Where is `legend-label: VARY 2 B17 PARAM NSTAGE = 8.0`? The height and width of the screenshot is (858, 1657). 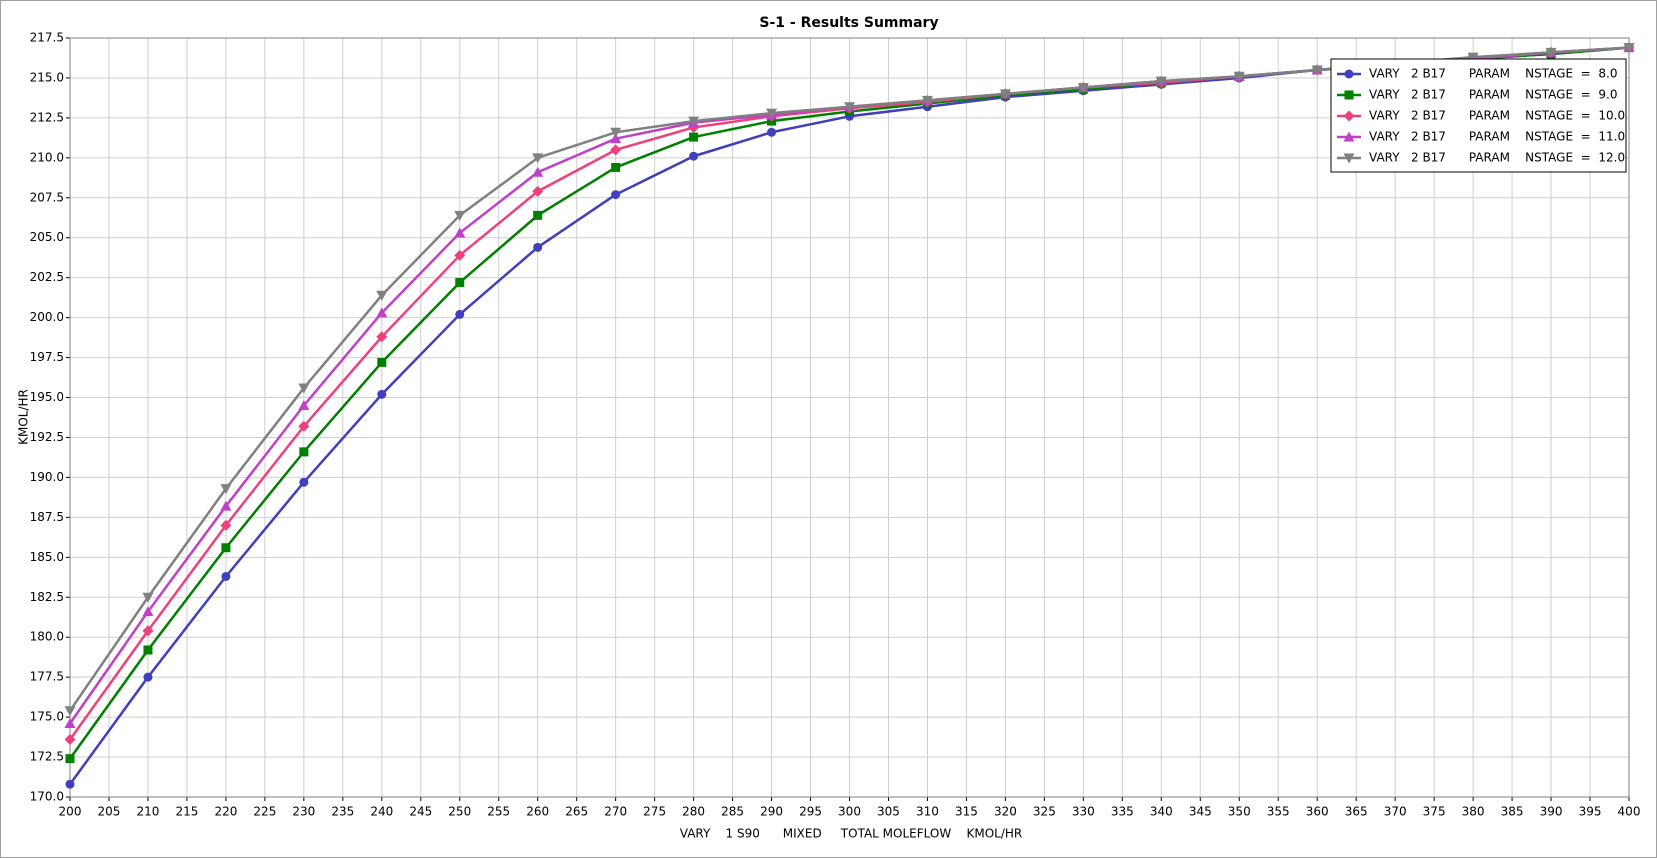
legend-label: VARY 2 B17 PARAM NSTAGE = 8.0 is located at coordinates (1493, 74).